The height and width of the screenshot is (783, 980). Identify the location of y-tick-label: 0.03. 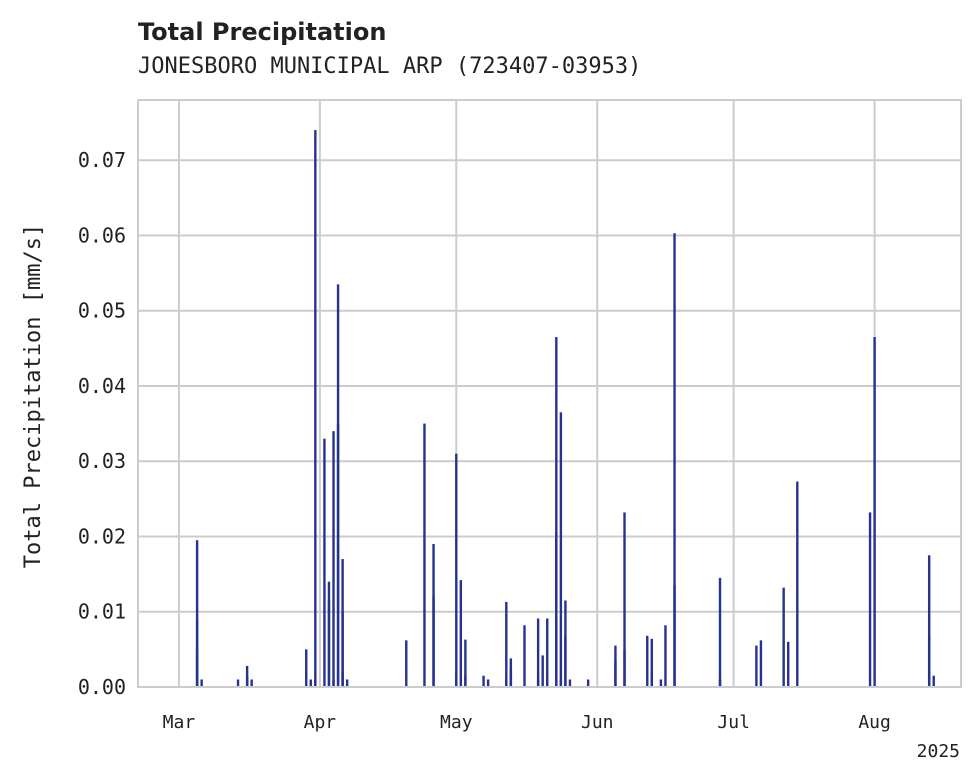
(102, 461).